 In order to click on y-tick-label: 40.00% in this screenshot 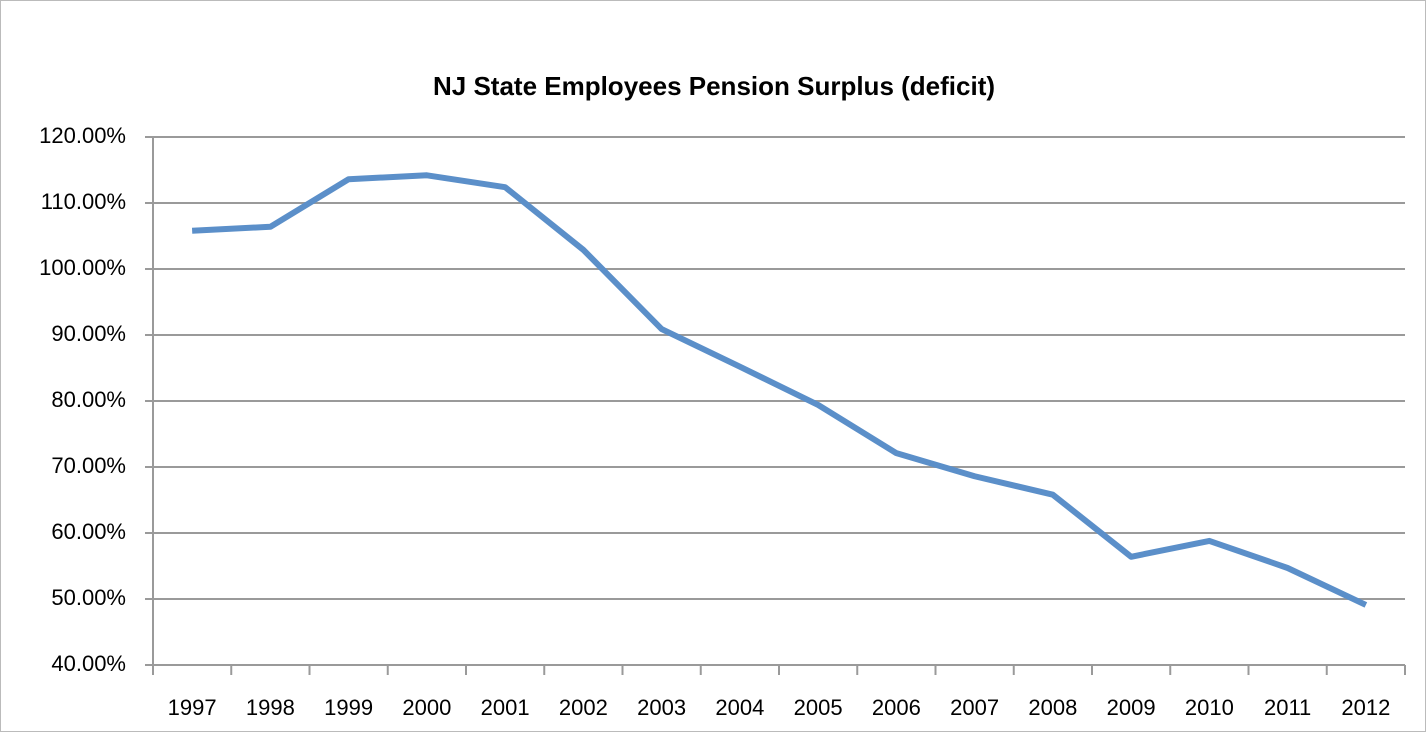, I will do `click(88, 663)`.